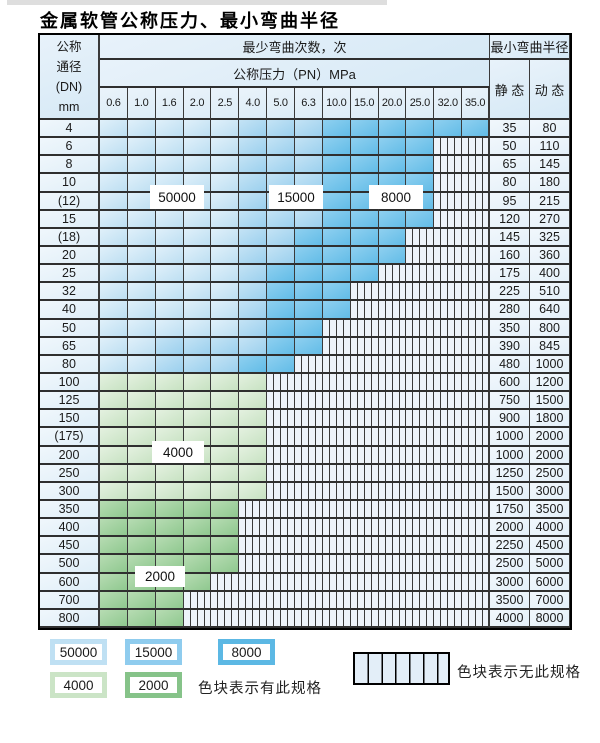 The image size is (600, 743). Describe the element at coordinates (225, 104) in the screenshot. I see `pressure-col-2.5: 2.5` at that location.